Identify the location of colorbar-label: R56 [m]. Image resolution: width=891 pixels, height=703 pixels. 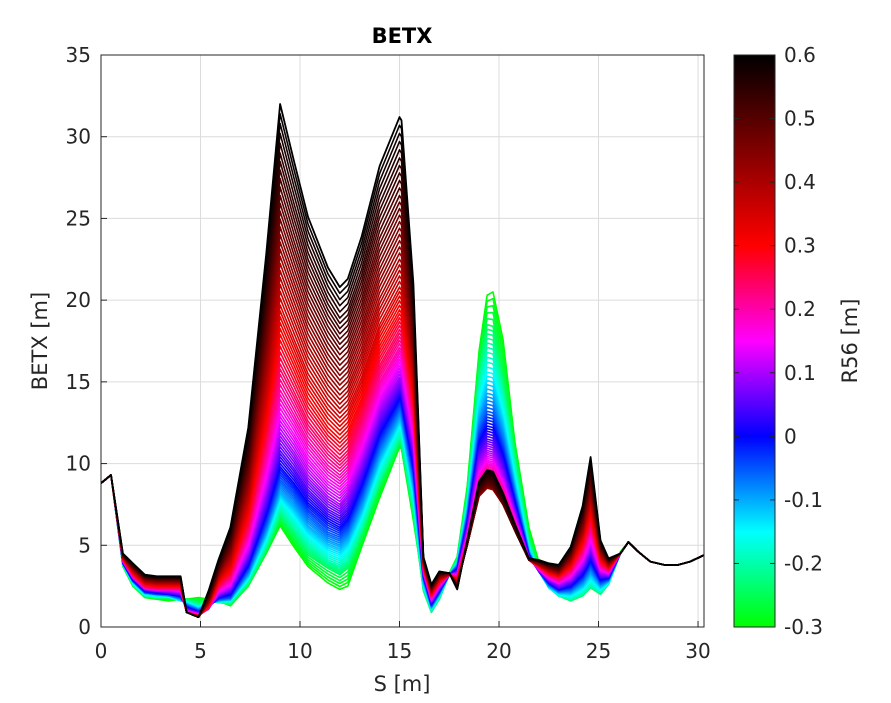
(850, 341).